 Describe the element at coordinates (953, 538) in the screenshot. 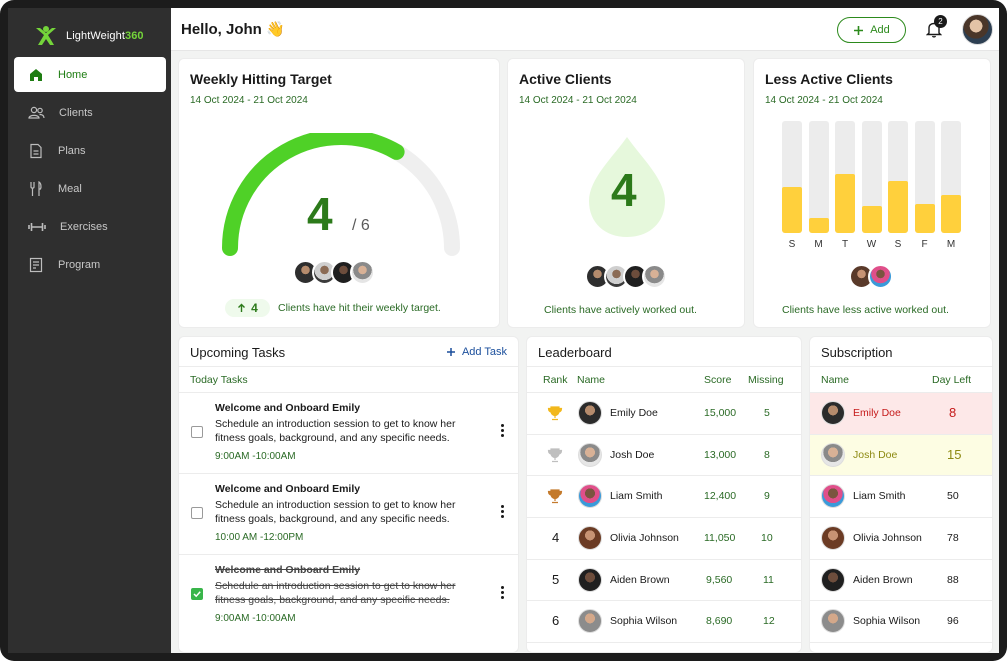

I see `days-left: 78` at that location.